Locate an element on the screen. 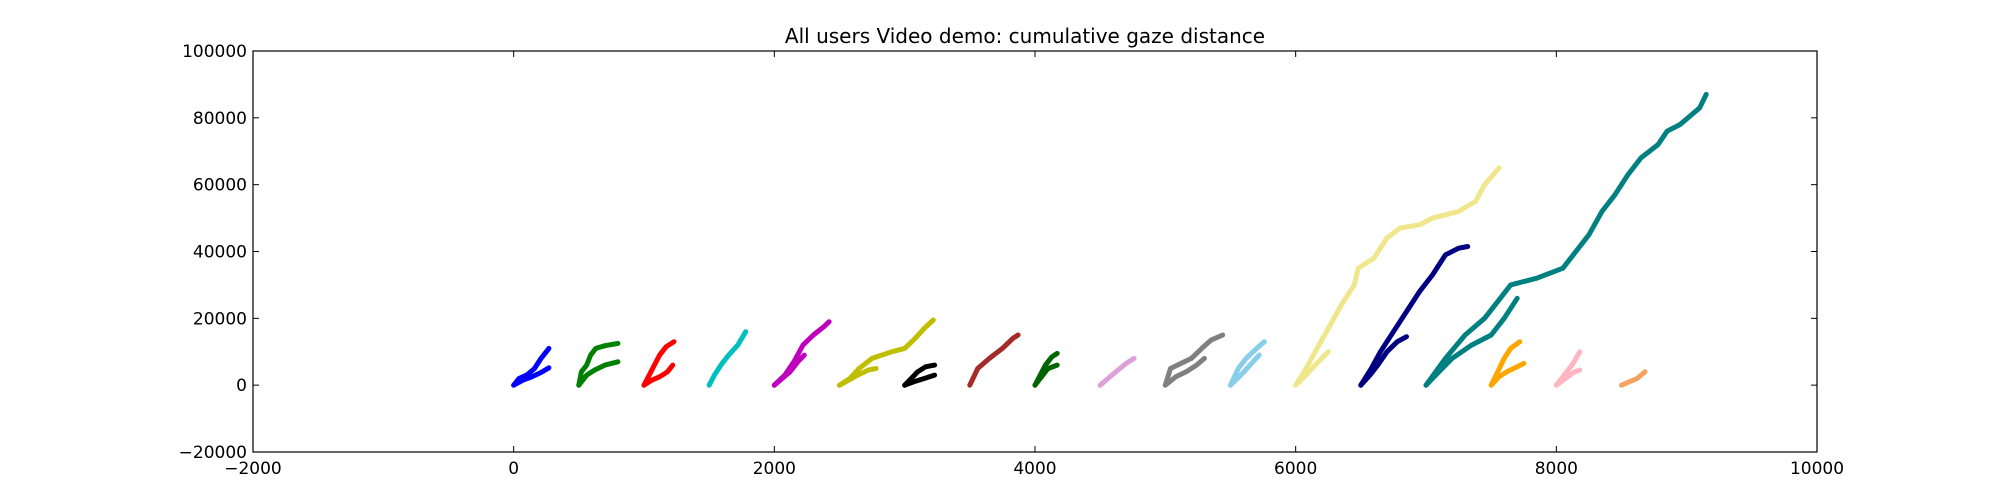  x-tick-label: −2000 is located at coordinates (253, 469).